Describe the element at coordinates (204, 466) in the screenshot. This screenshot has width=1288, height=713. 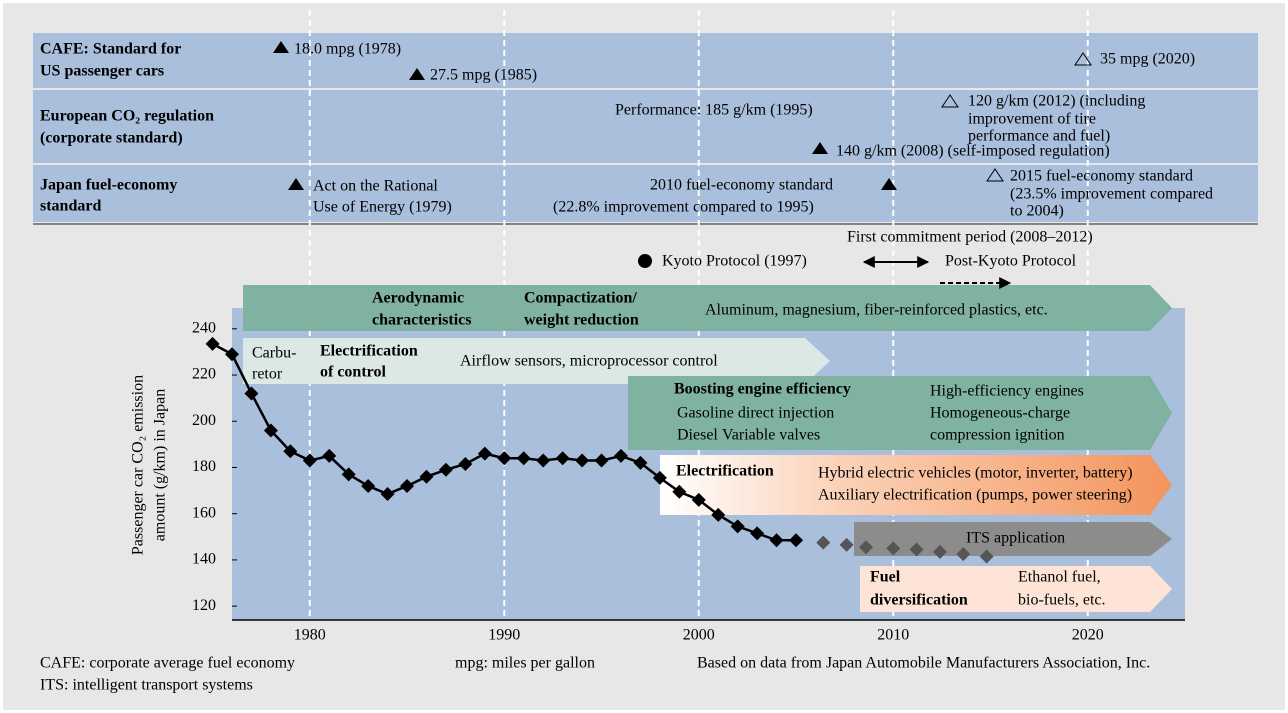
I see `y-tick-label: 180` at that location.